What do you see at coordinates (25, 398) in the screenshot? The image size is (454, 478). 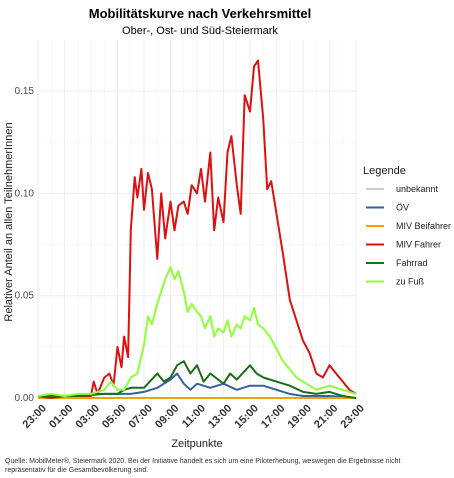 I see `y-tick-label: 0.00` at bounding box center [25, 398].